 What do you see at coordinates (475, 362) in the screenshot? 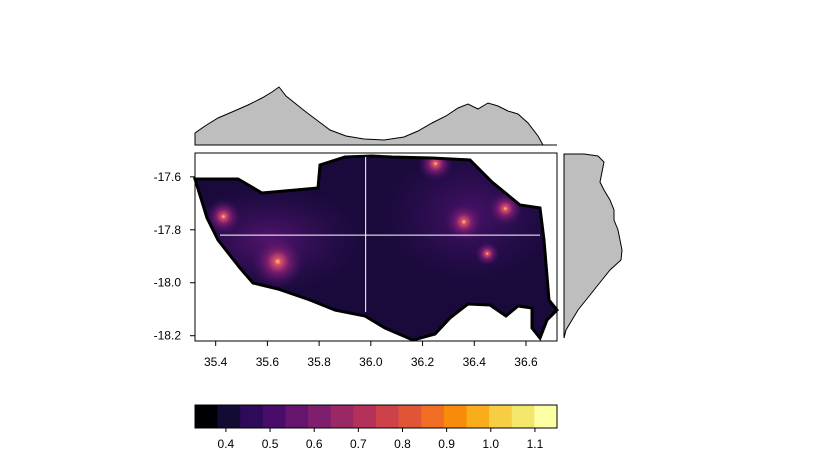
I see `x-tick-label-5: 36.4` at bounding box center [475, 362].